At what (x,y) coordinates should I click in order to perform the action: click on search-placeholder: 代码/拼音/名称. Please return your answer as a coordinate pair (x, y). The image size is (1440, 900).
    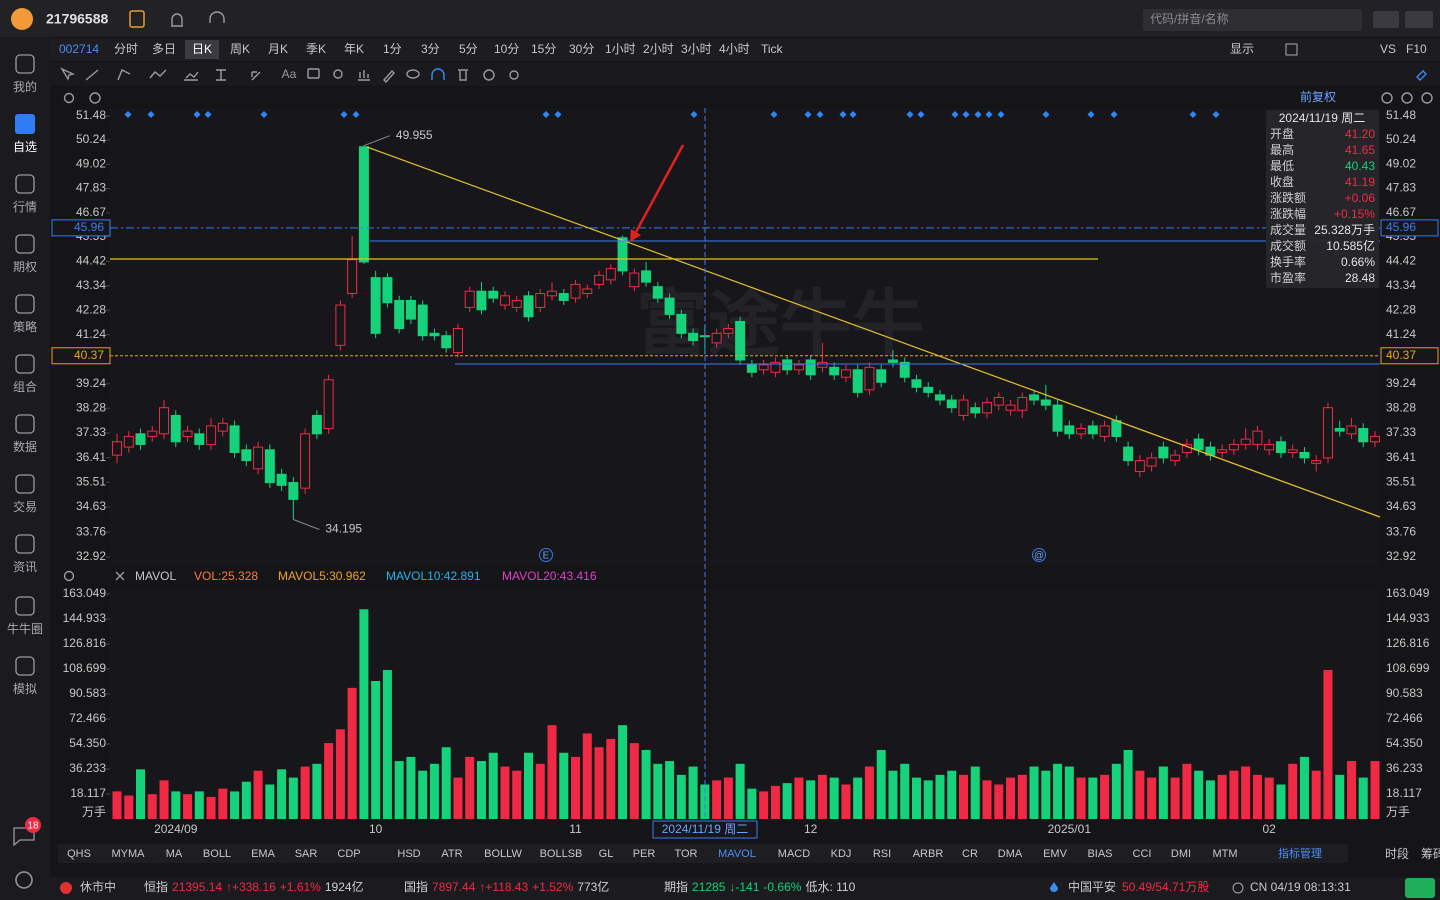
    Looking at the image, I should click on (1189, 18).